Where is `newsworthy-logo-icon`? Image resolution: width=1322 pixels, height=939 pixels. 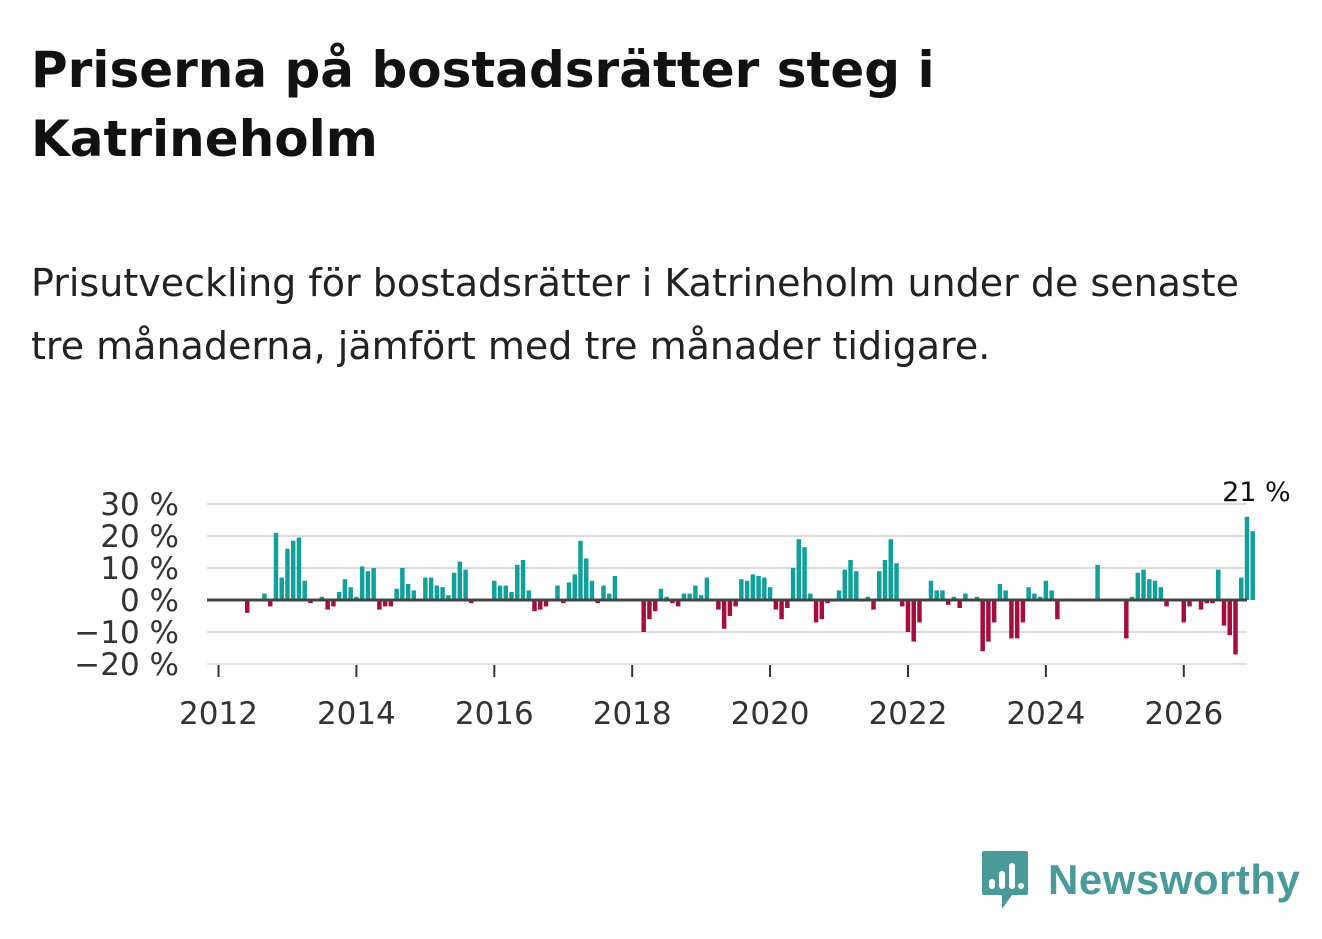
newsworthy-logo-icon is located at coordinates (1005, 880).